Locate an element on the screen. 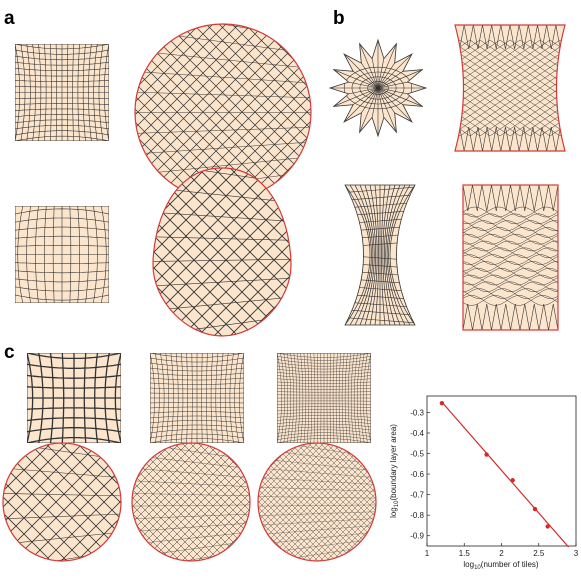  y-tick-label: -0.9 is located at coordinates (417, 536).